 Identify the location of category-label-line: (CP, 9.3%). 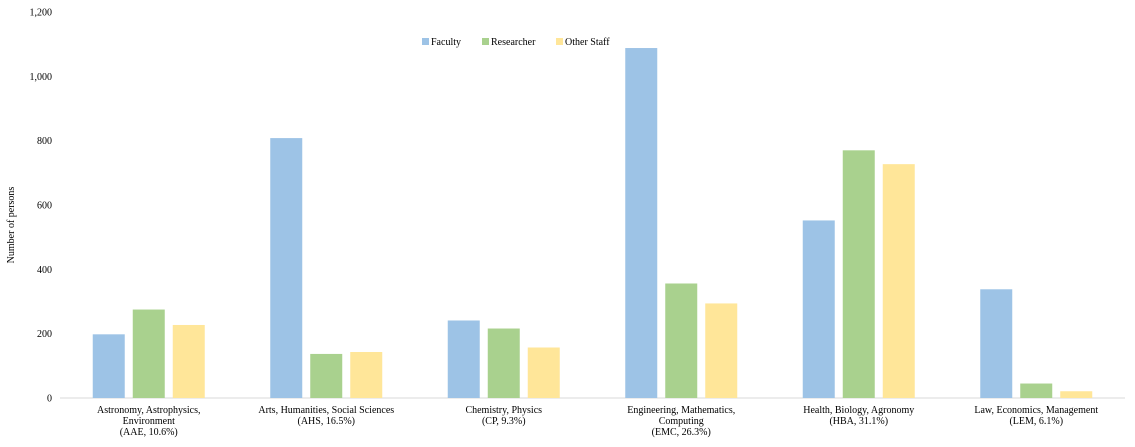
(504, 421).